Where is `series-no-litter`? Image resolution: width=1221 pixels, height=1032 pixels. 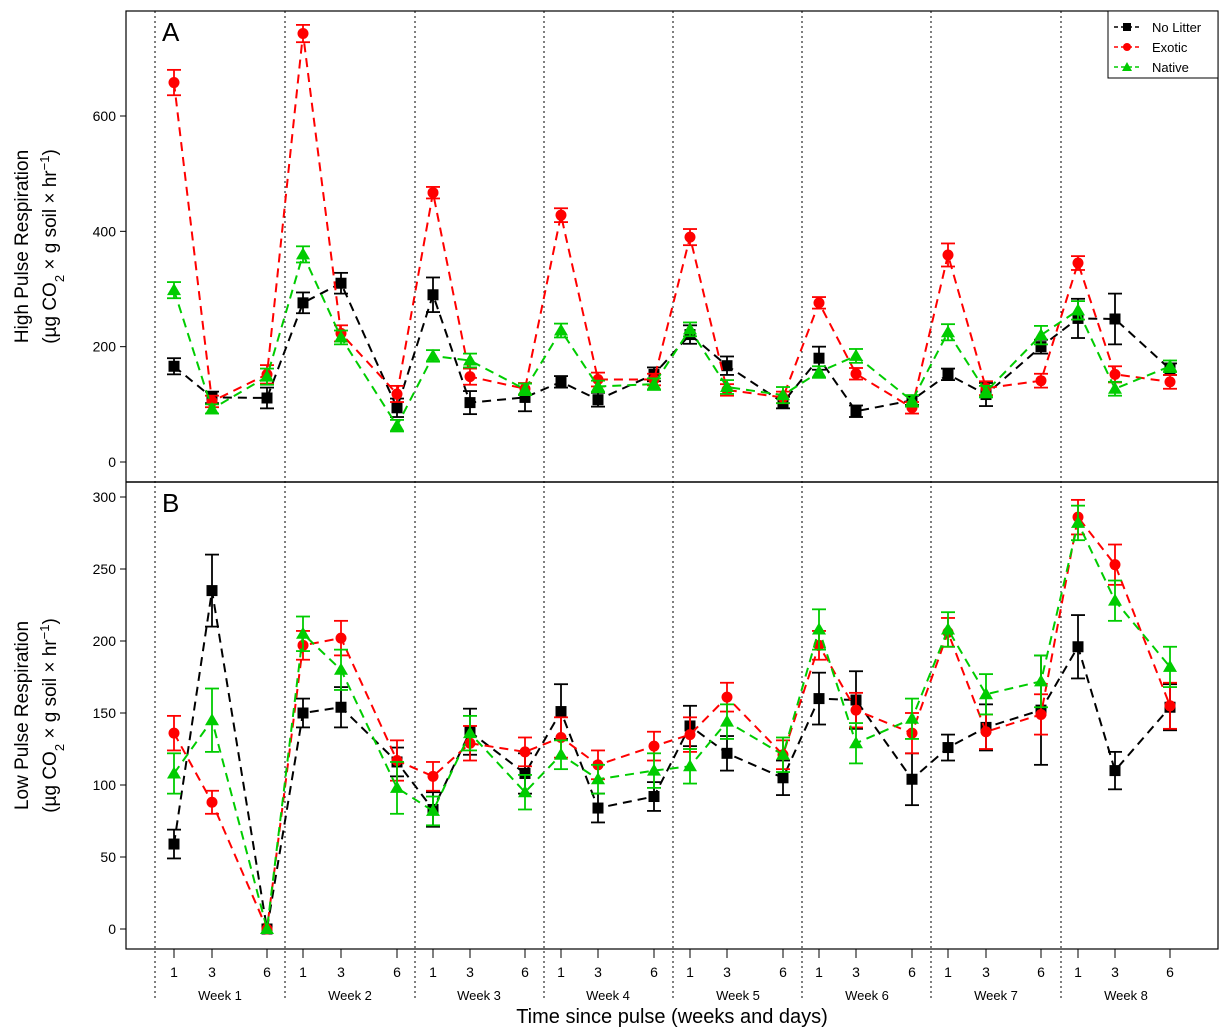
series-no-litter is located at coordinates (672, 344).